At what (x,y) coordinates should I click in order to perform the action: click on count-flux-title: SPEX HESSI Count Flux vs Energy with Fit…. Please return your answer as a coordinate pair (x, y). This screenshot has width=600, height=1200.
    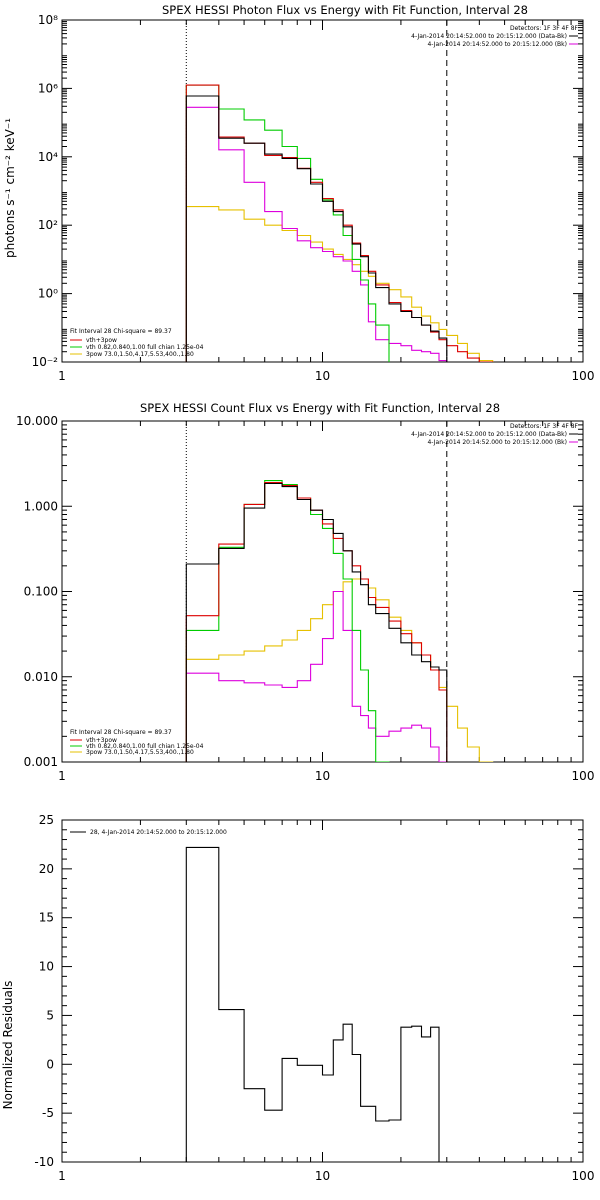
    Looking at the image, I should click on (320, 408).